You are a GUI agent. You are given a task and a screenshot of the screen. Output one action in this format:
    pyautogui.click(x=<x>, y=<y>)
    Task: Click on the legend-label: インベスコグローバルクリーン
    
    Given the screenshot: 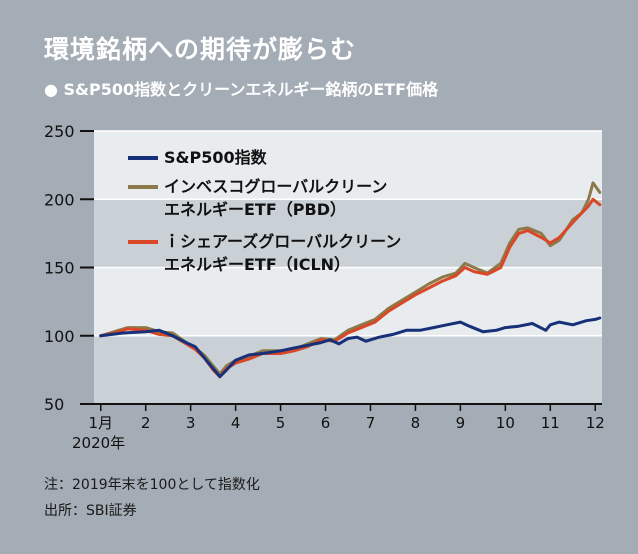 What is the action you would take?
    pyautogui.click(x=275, y=186)
    